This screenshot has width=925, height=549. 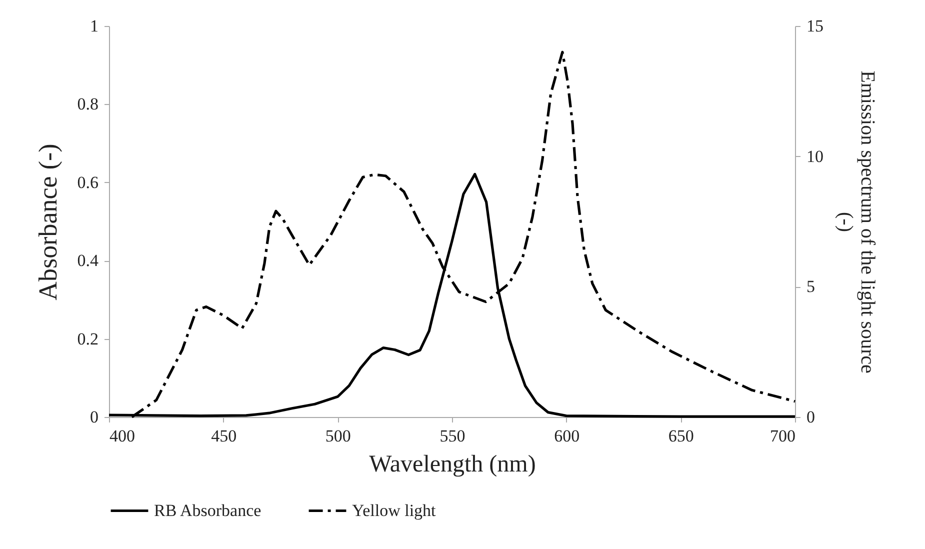 What do you see at coordinates (815, 26) in the screenshot?
I see `y2-tick-label: 15` at bounding box center [815, 26].